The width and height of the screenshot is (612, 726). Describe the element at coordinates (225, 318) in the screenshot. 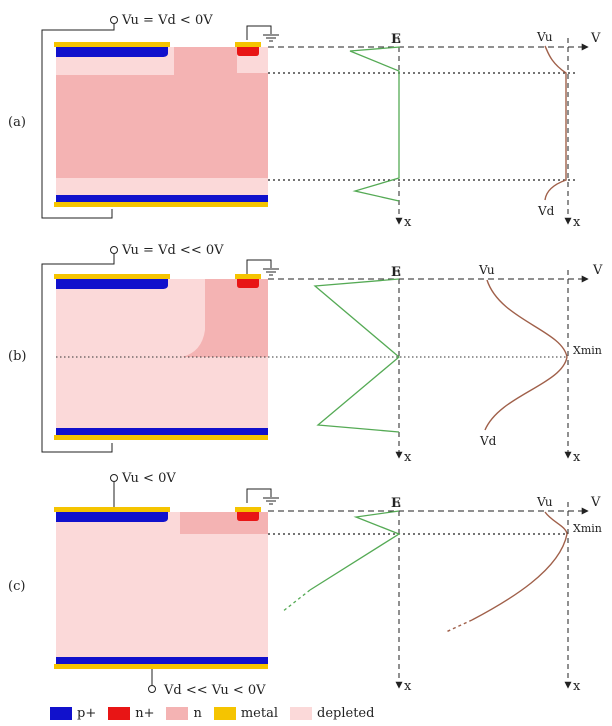

I see `n-undepleted` at that location.